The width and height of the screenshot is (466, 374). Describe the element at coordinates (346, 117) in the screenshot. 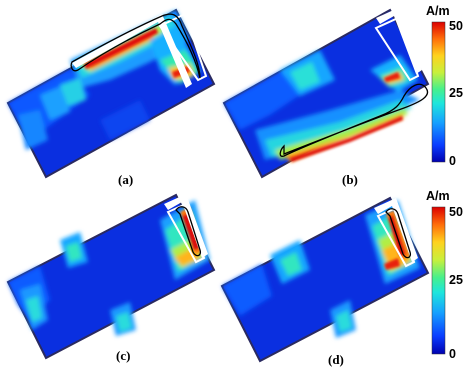

I see `hot-spots` at that location.